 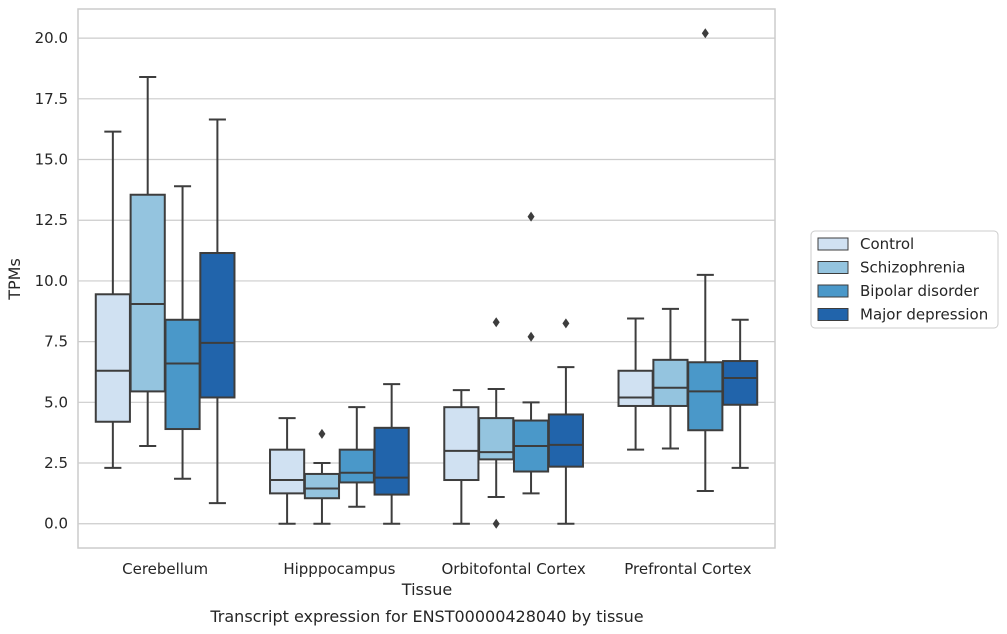 I want to click on x-axis-label: Tissue, so click(x=426, y=589).